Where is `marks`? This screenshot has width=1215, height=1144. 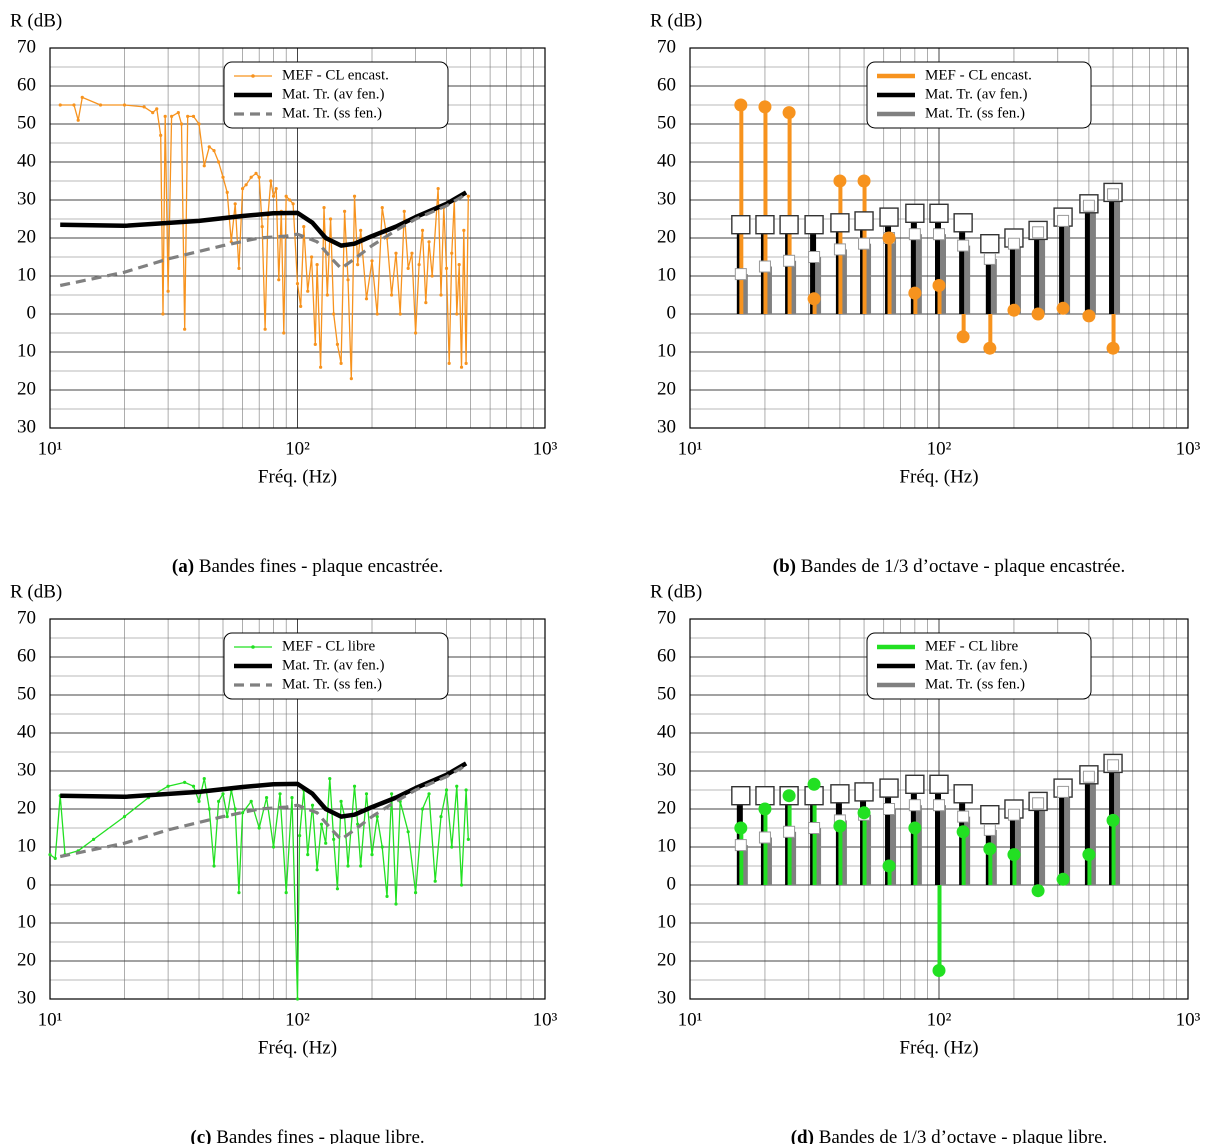 marks is located at coordinates (259, 881).